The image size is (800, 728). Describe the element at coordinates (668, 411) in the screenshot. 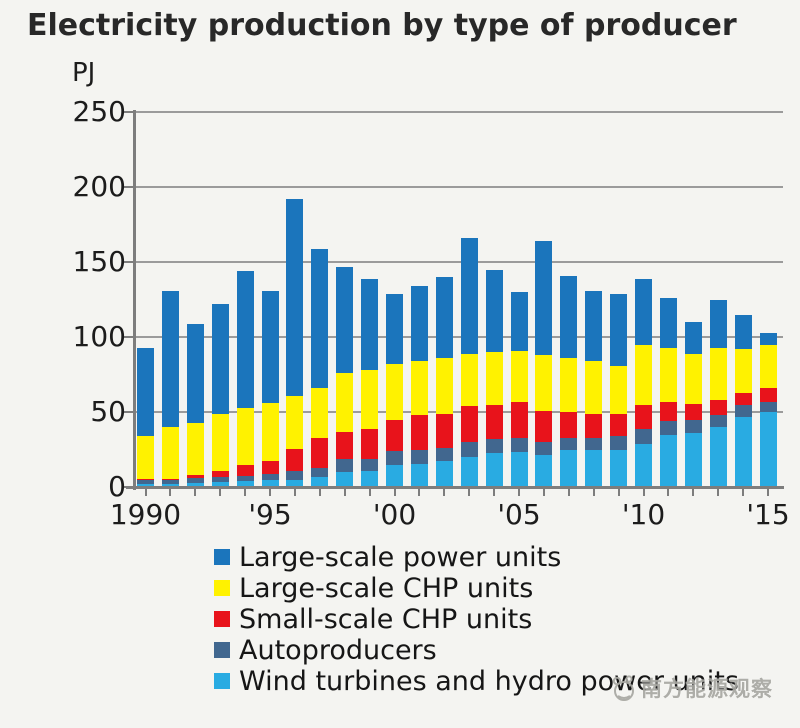

I see `bar-segment-2011-small-scale-chp-units` at that location.